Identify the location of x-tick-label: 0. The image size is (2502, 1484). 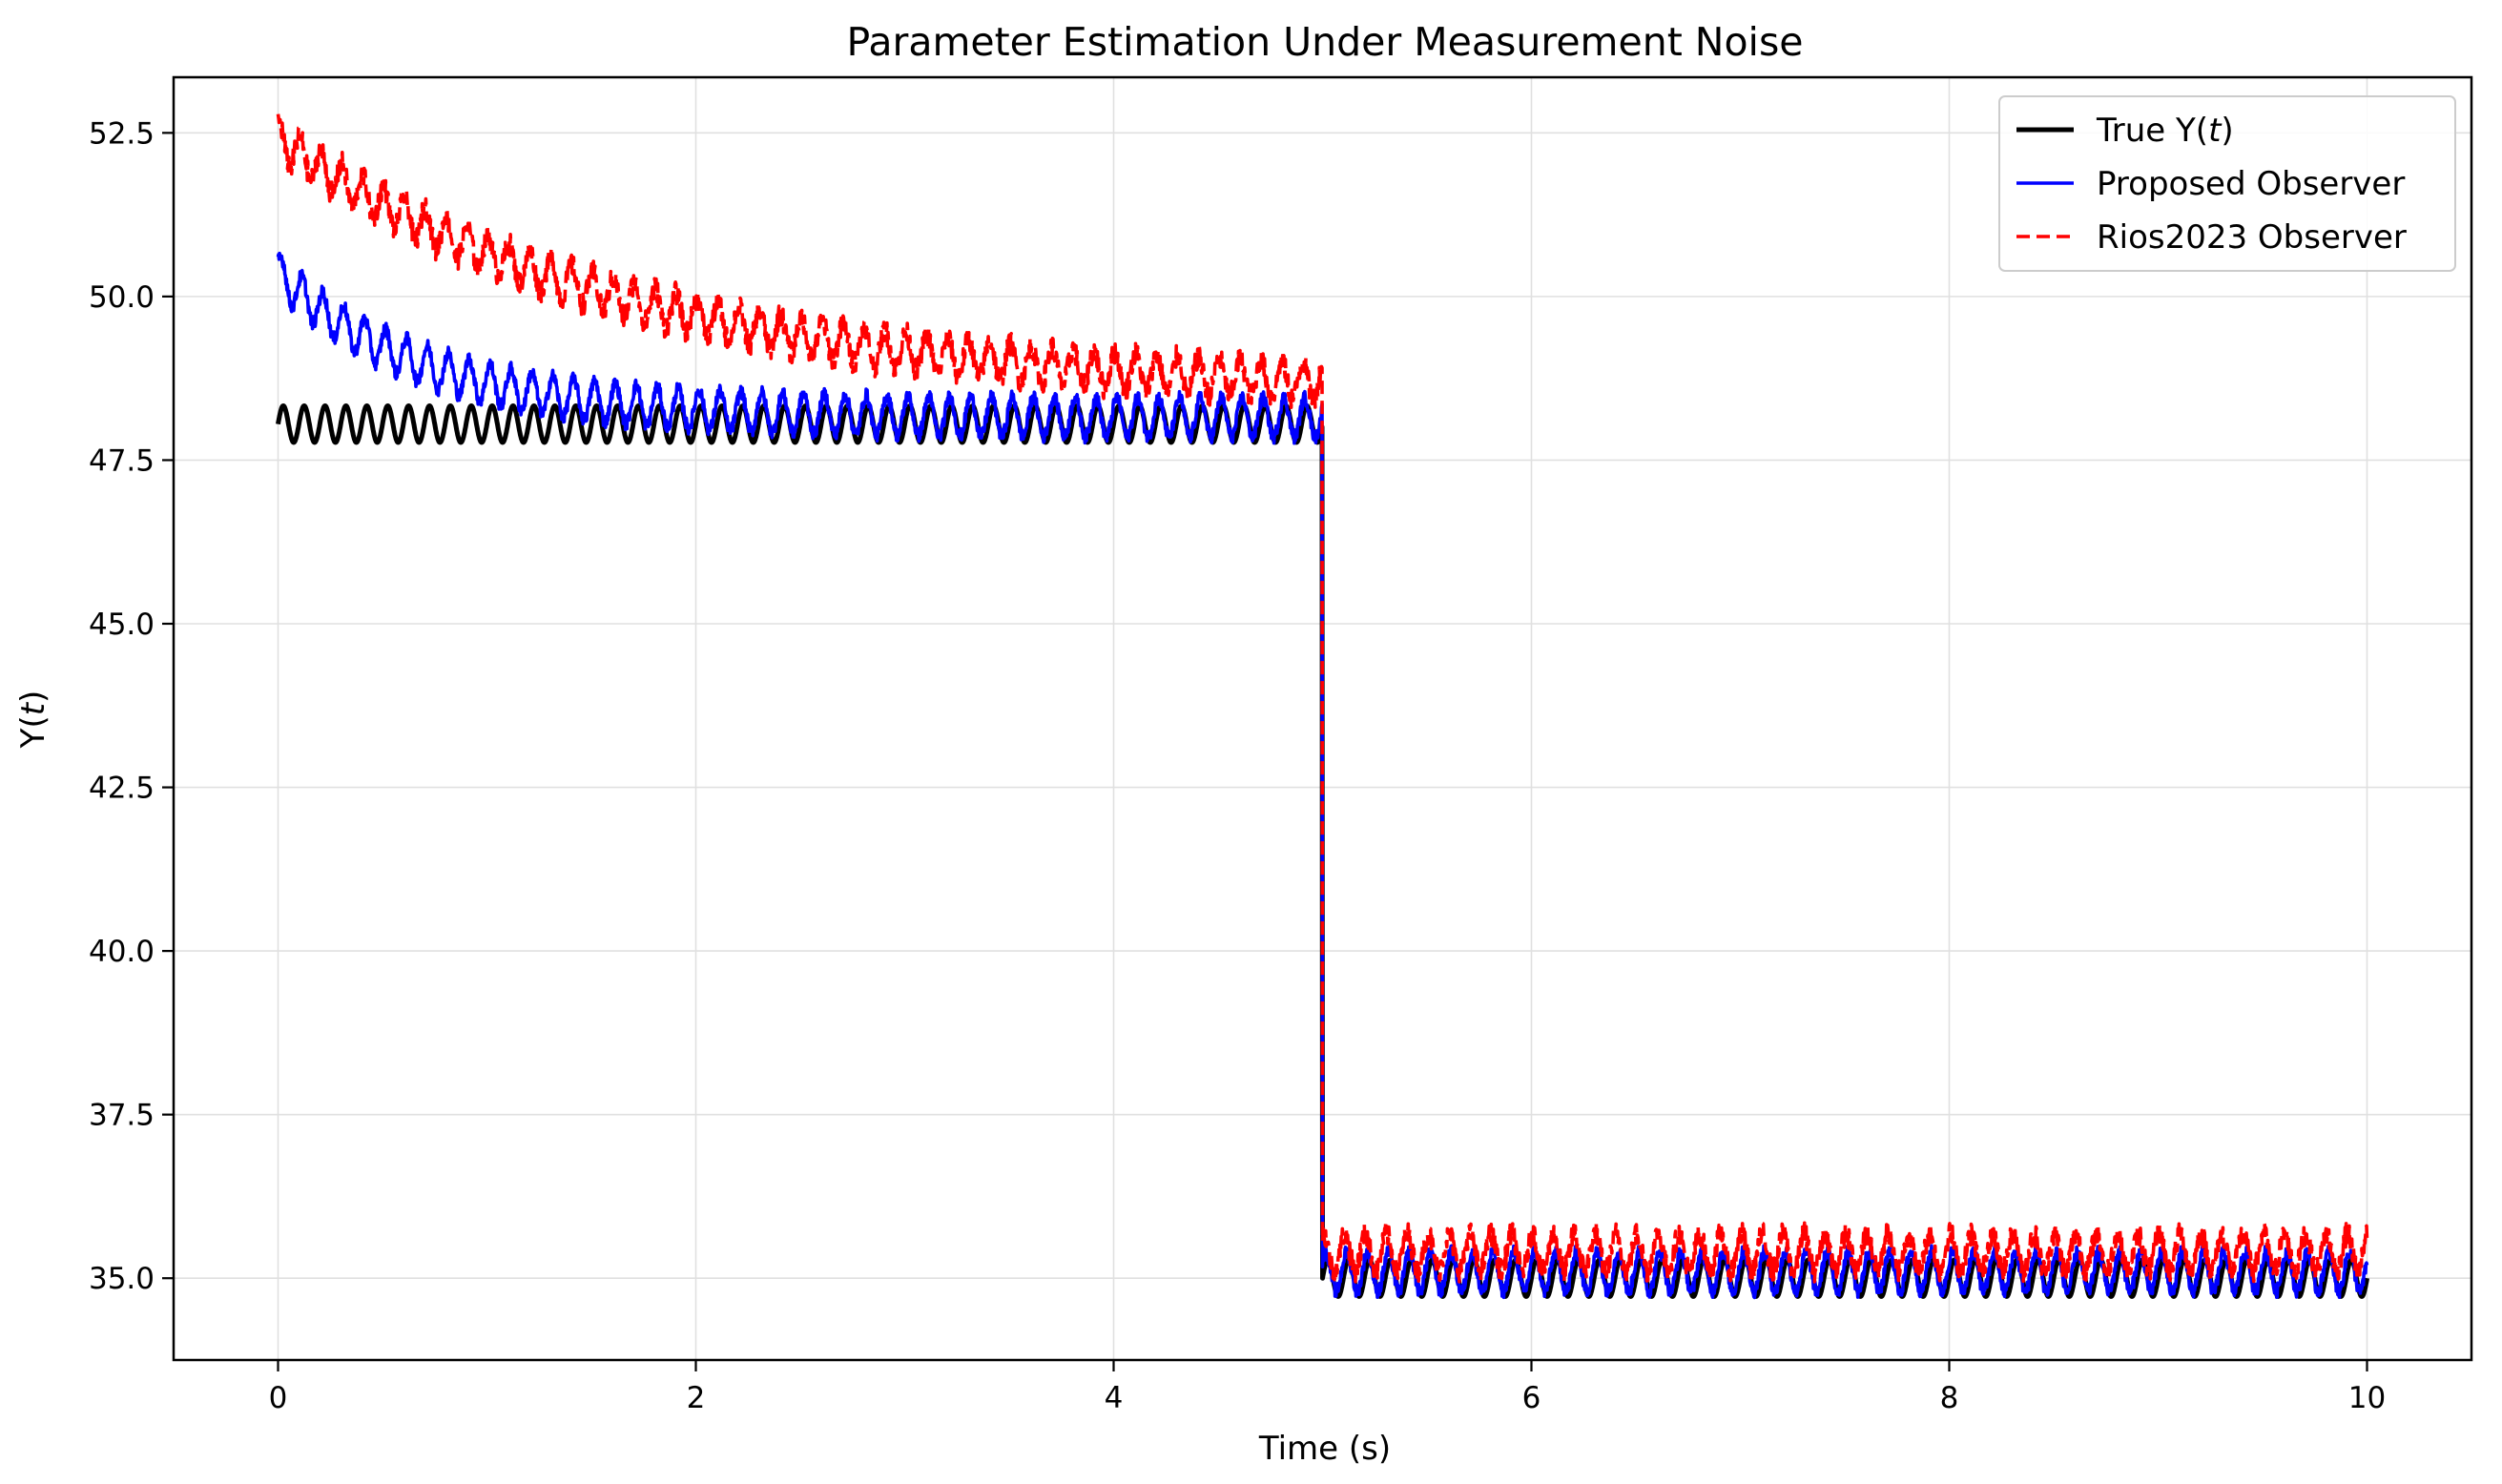
(278, 1398).